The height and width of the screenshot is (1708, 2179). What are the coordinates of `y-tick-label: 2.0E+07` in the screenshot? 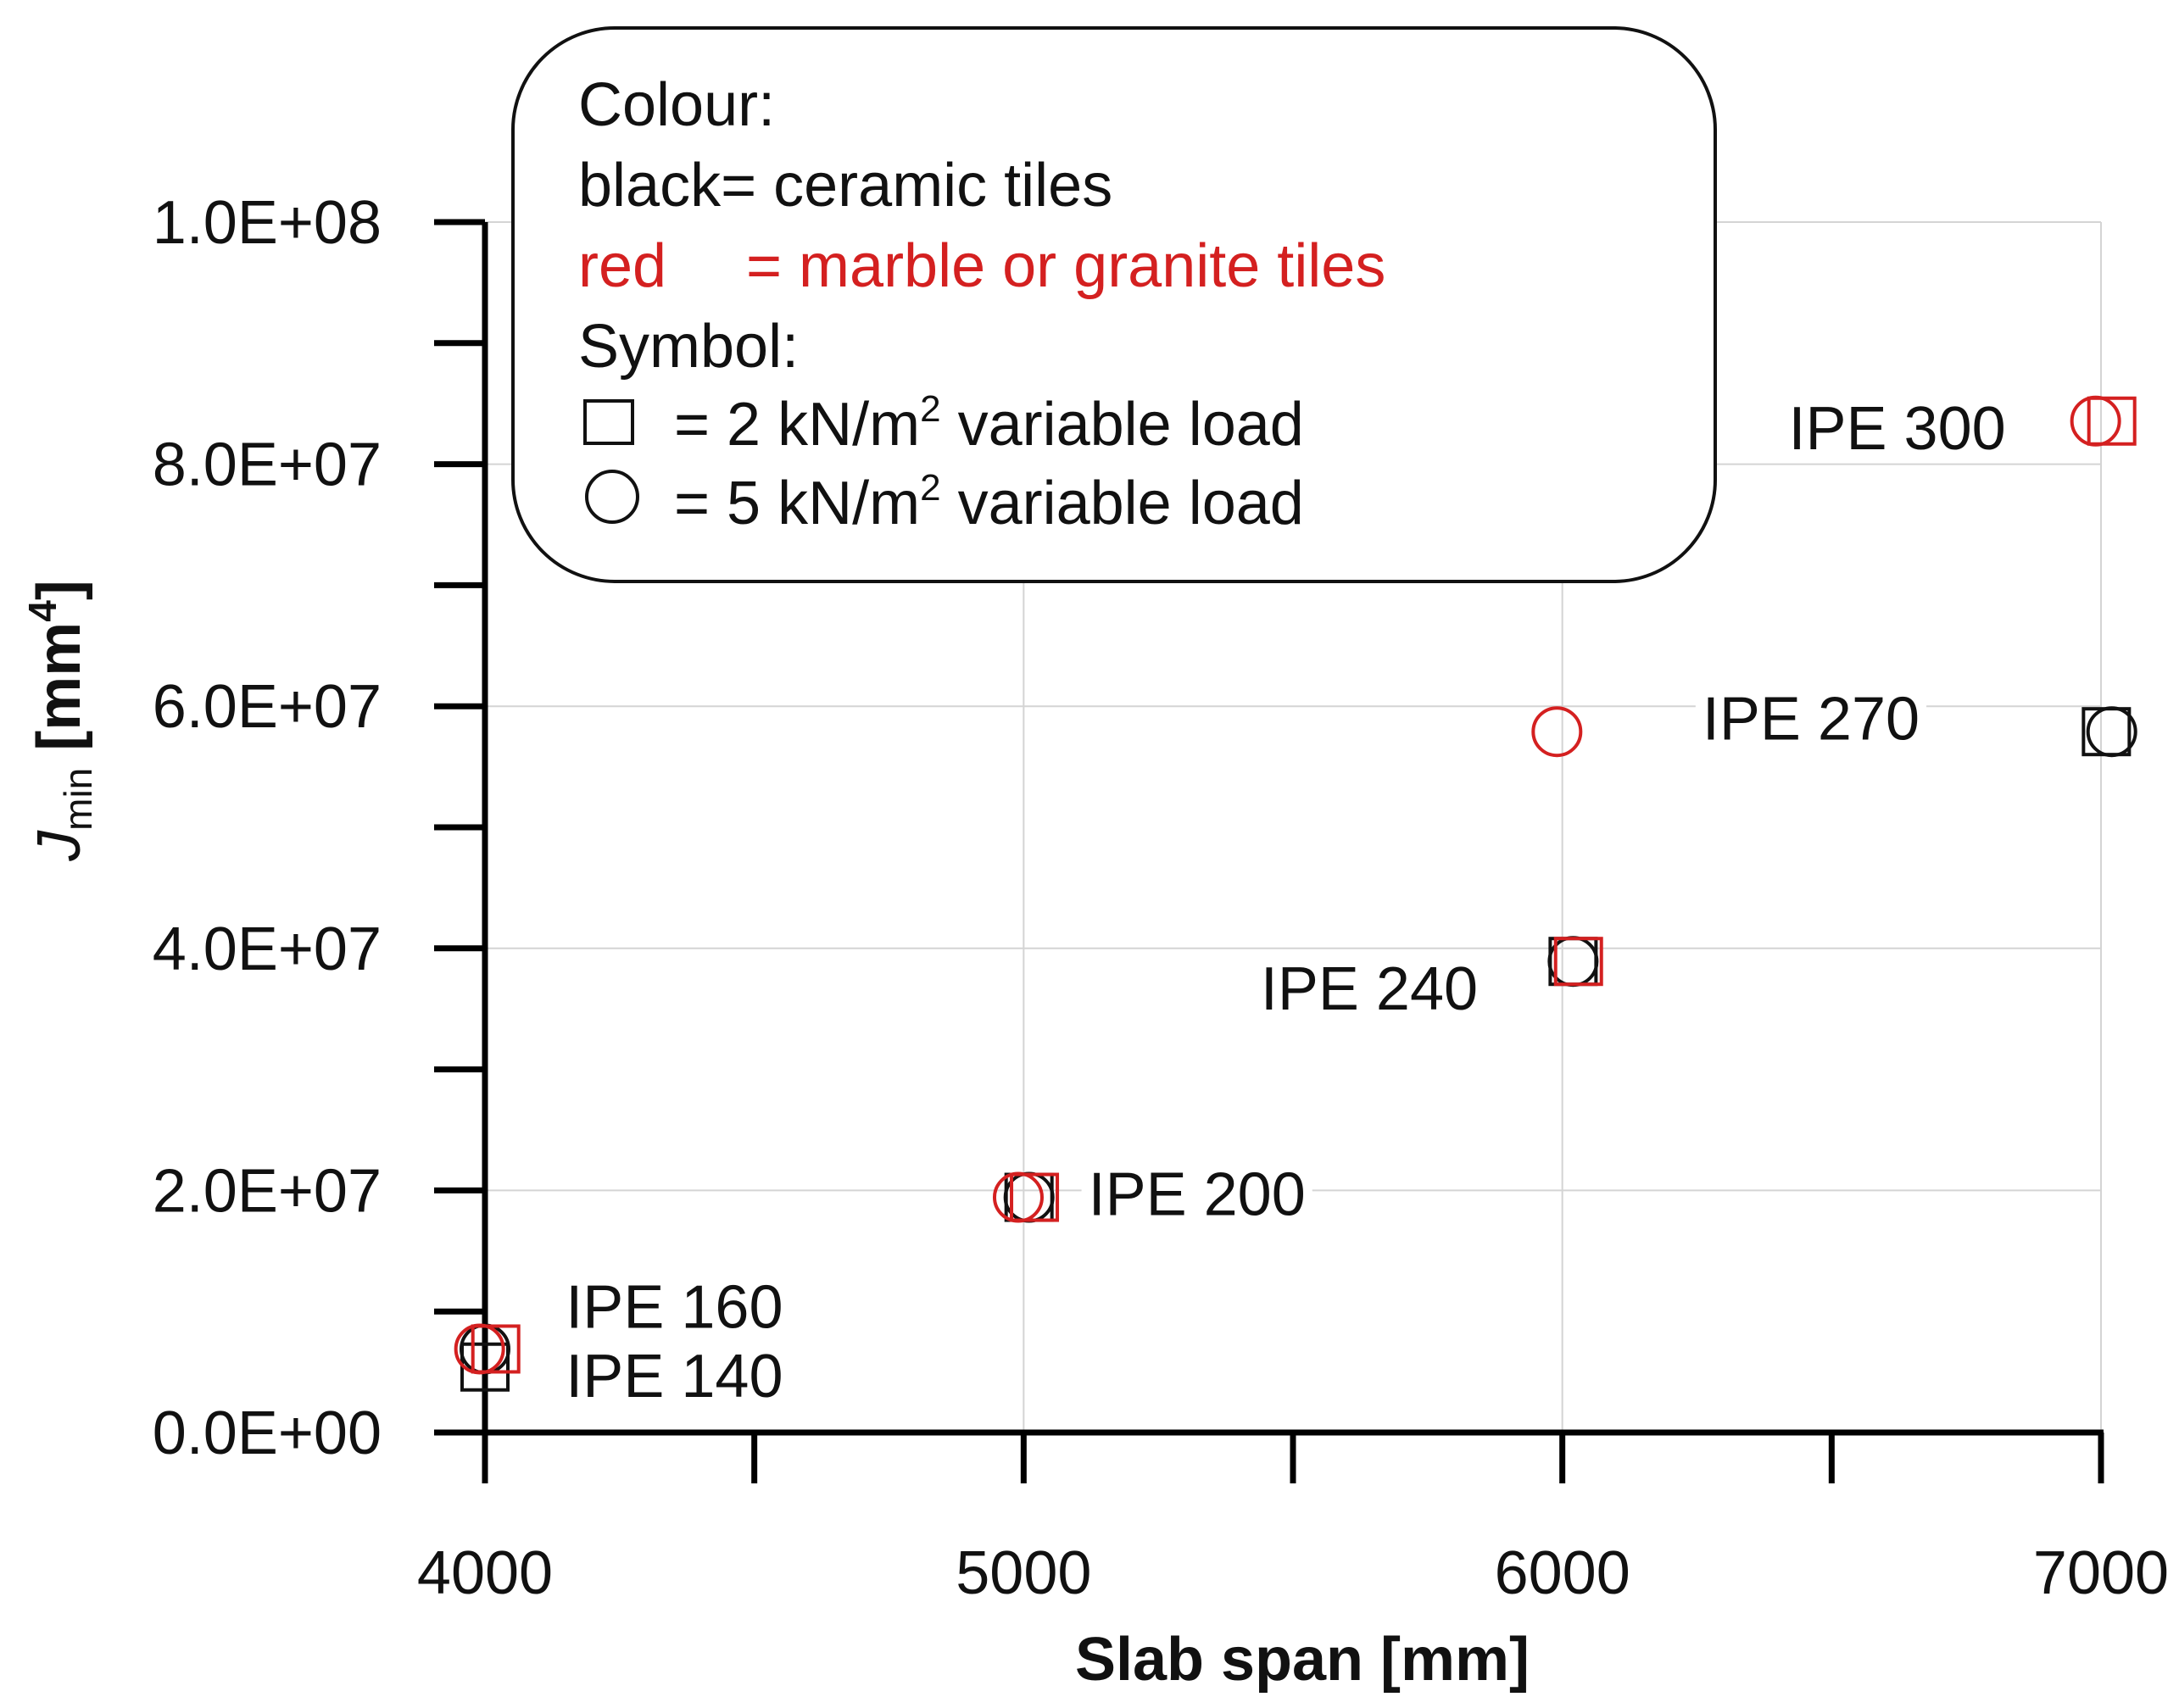 It's located at (267, 1191).